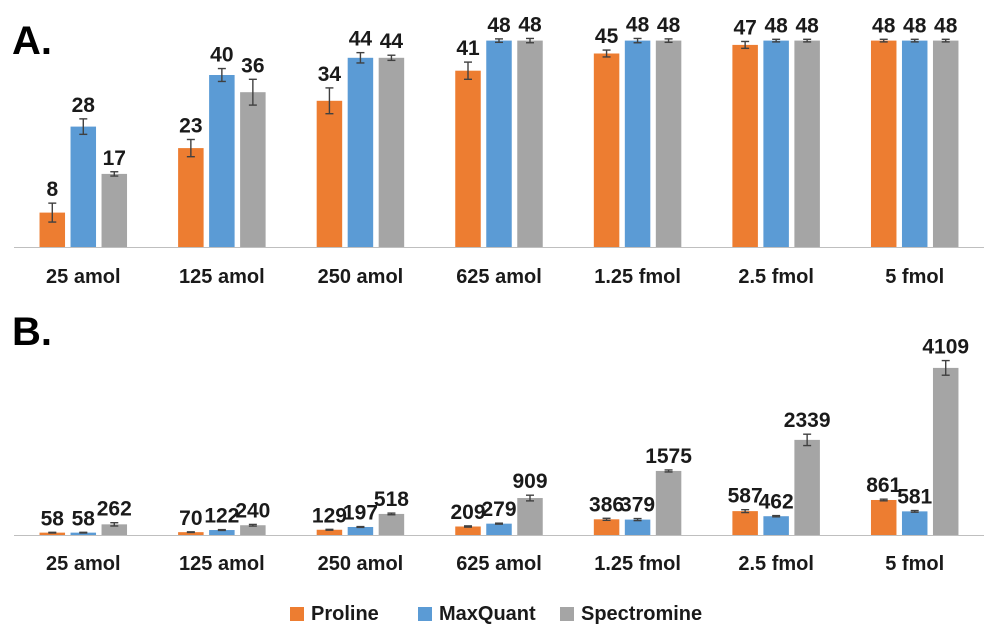  Describe the element at coordinates (191, 533) in the screenshot. I see `bar-proline-125-amol` at that location.